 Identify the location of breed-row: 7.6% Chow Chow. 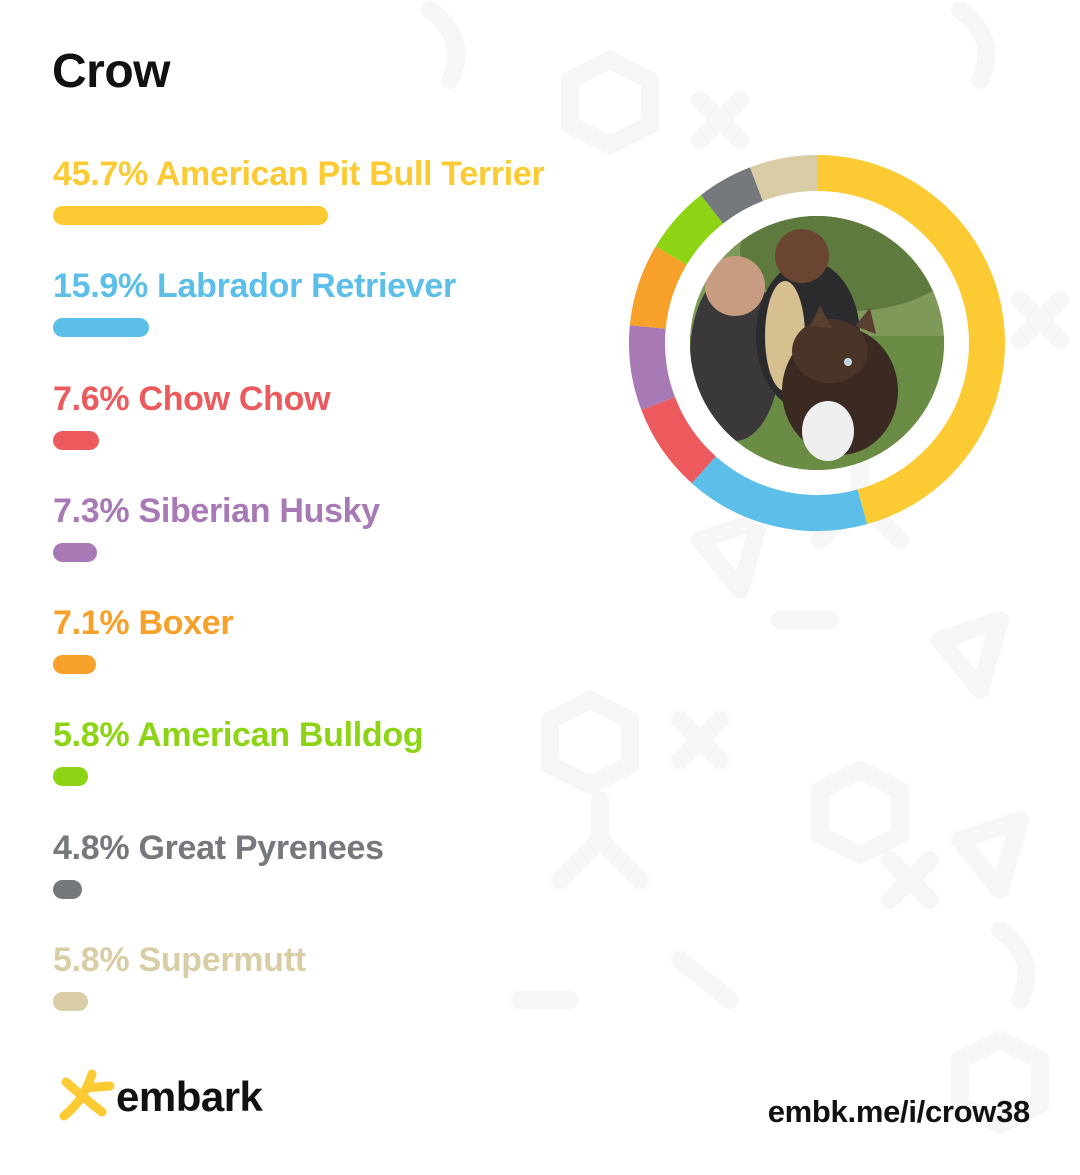
(343, 435).